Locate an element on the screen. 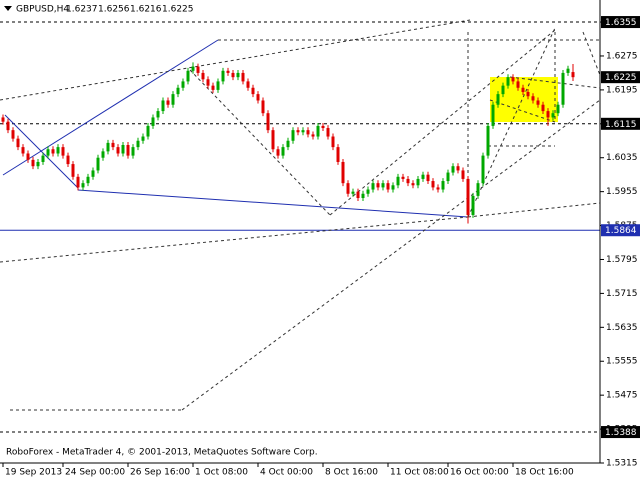 The image size is (640, 480). symbol: GBPUSD,H4 is located at coordinates (42, 10).